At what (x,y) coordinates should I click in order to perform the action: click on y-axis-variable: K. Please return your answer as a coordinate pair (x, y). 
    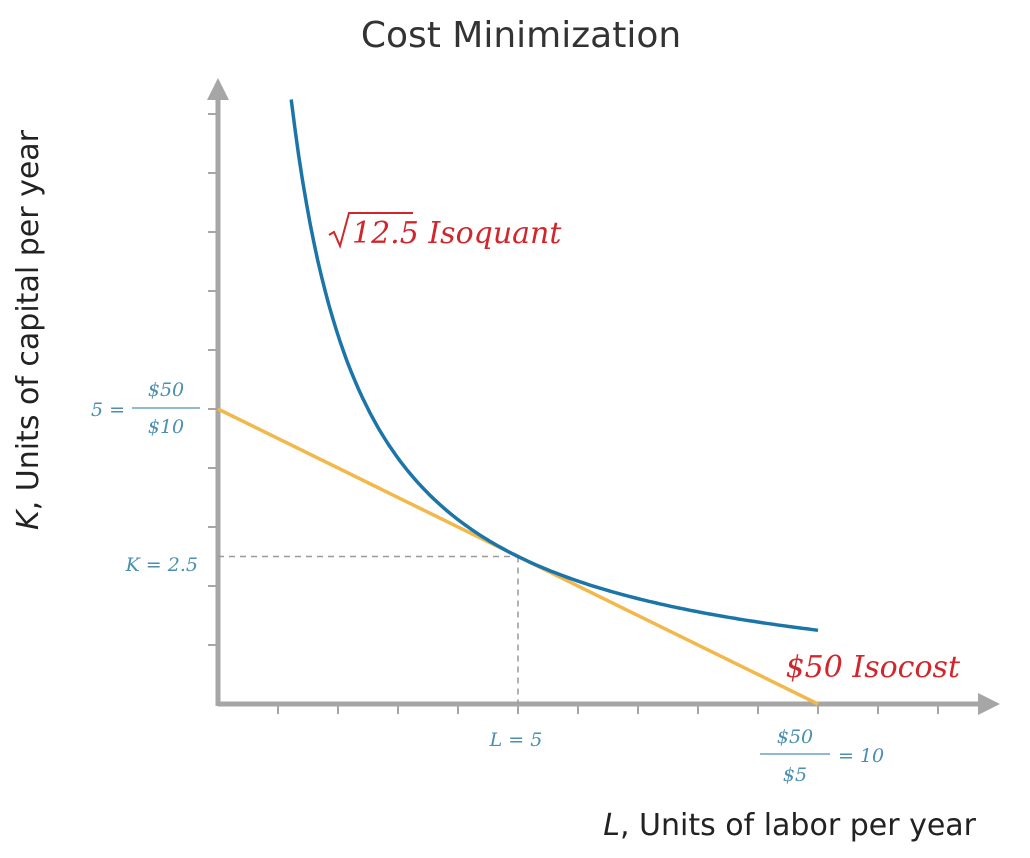
    Looking at the image, I should click on (28, 519).